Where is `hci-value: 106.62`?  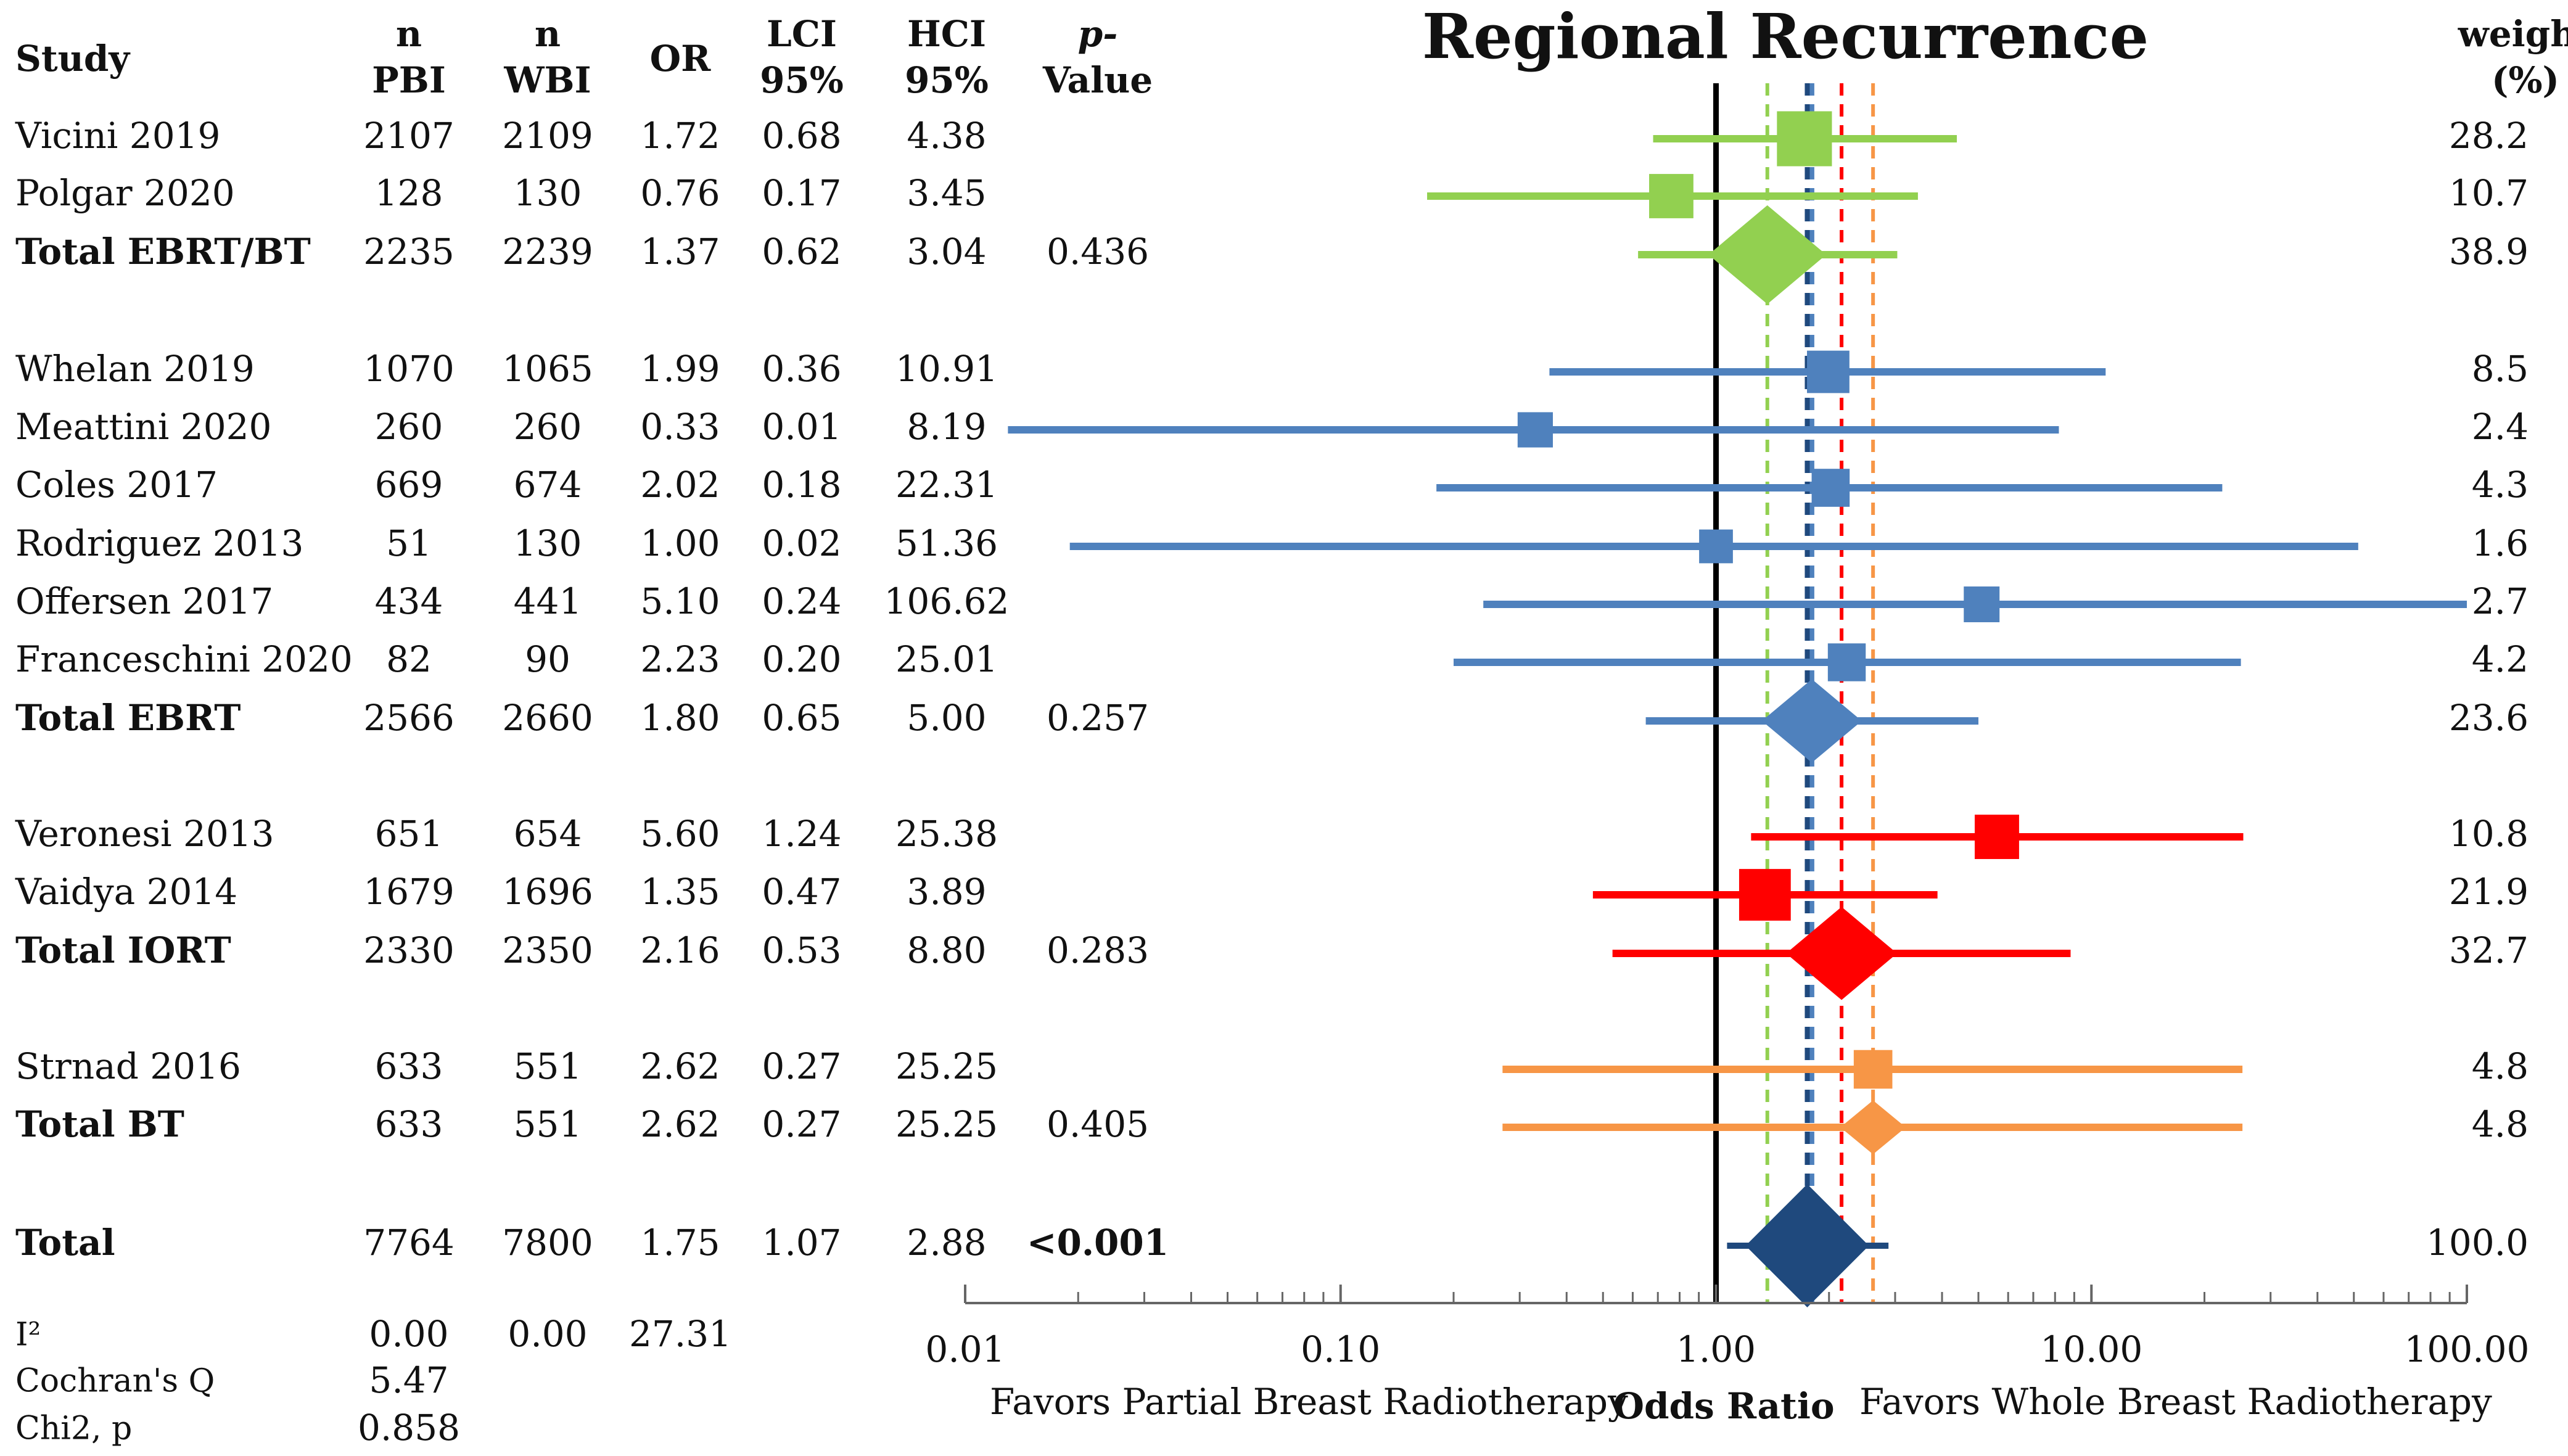
hci-value: 106.62 is located at coordinates (947, 601).